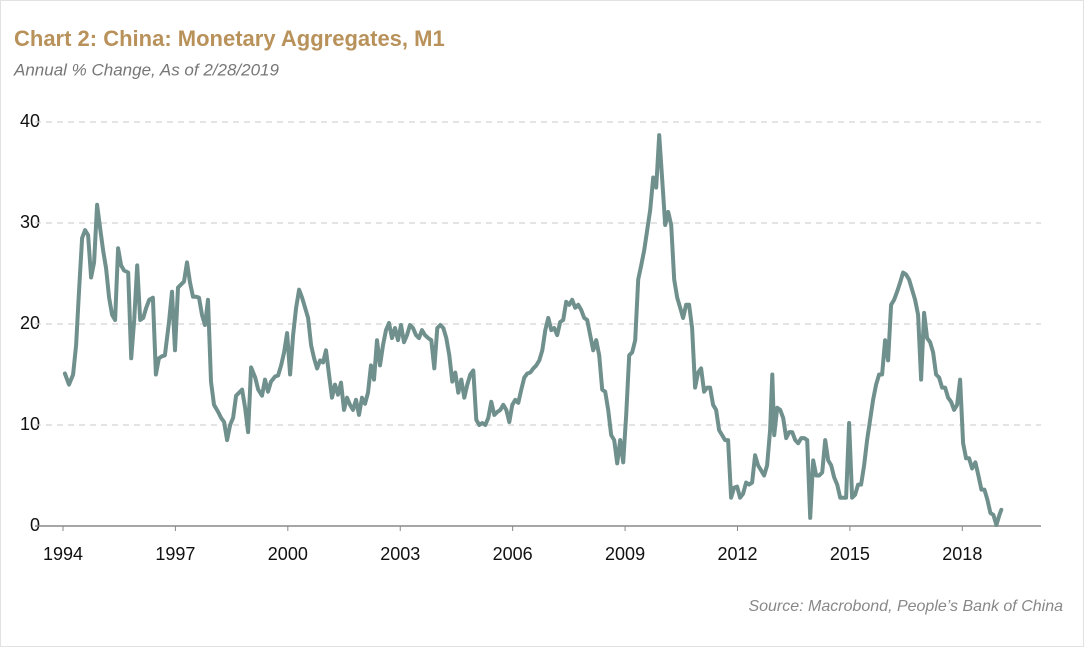 The image size is (1084, 647). I want to click on y-tick-label: 30, so click(30, 222).